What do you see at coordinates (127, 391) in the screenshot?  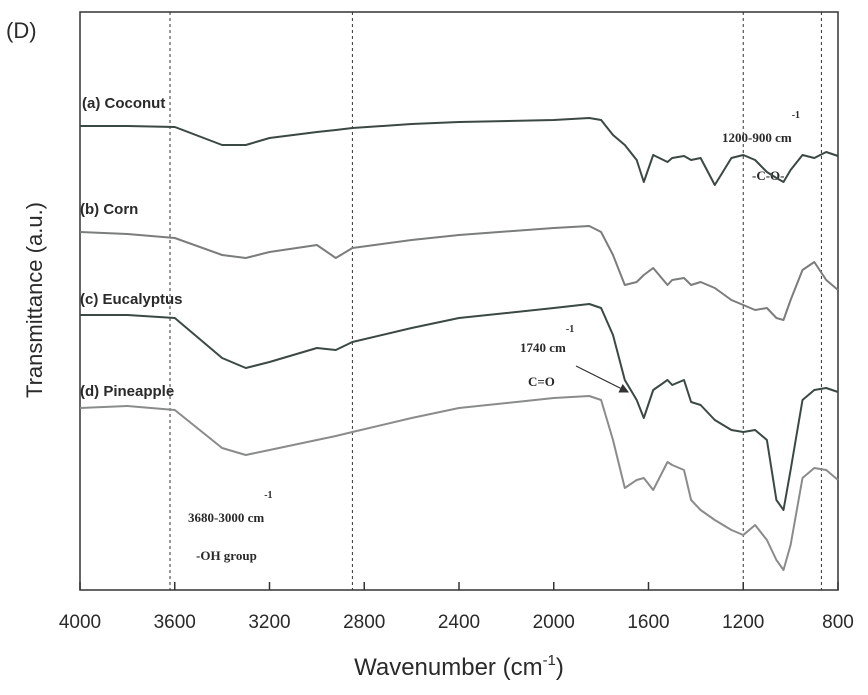 I see `series-label: (d) Pineapple` at bounding box center [127, 391].